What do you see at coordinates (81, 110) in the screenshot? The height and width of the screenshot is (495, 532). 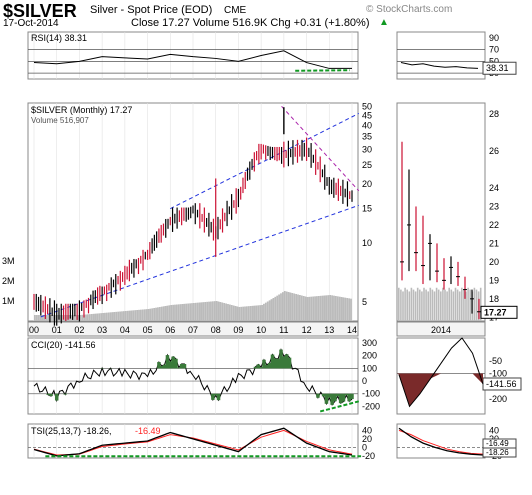 I see `price-label: $SILVER (Monthly) 17.27` at bounding box center [81, 110].